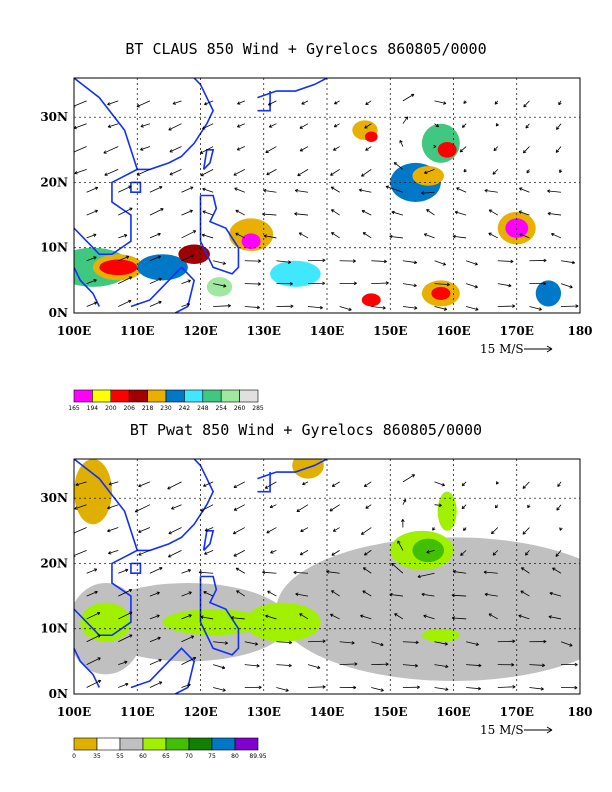 This screenshot has width=612, height=792. Describe the element at coordinates (212, 756) in the screenshot. I see `colorbar-label: 75` at that location.